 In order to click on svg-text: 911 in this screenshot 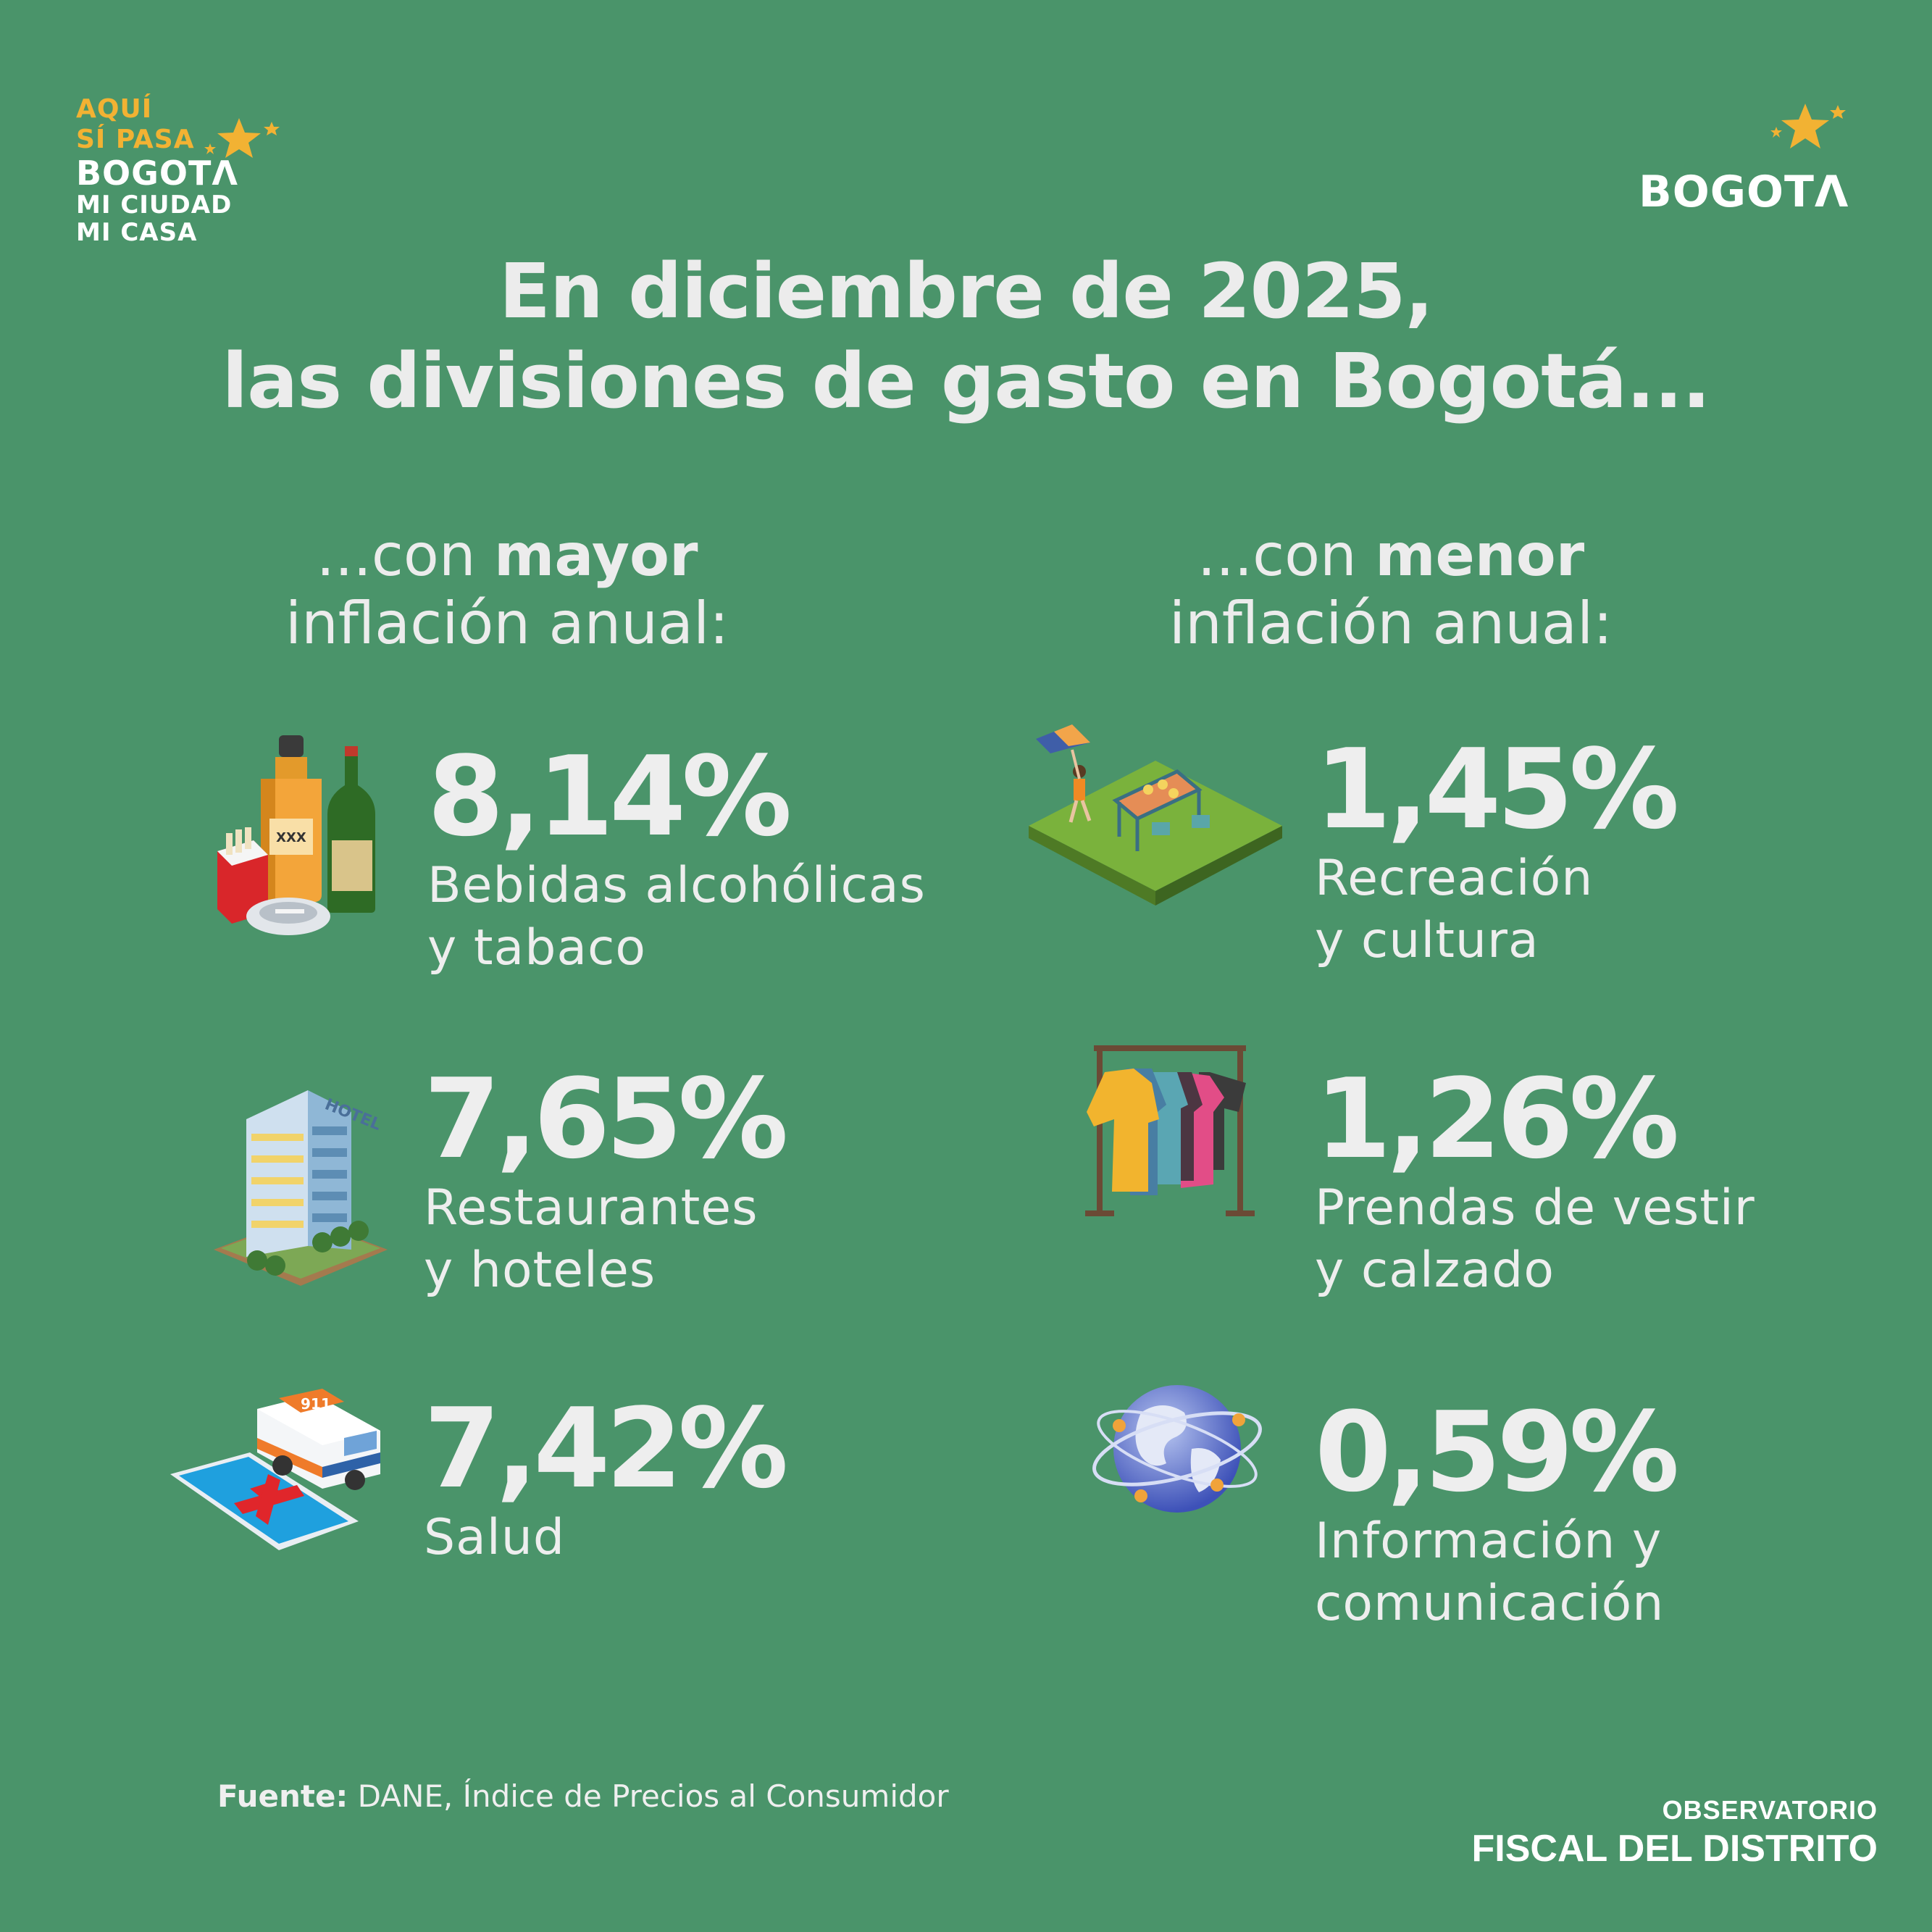, I will do `click(316, 1404)`.